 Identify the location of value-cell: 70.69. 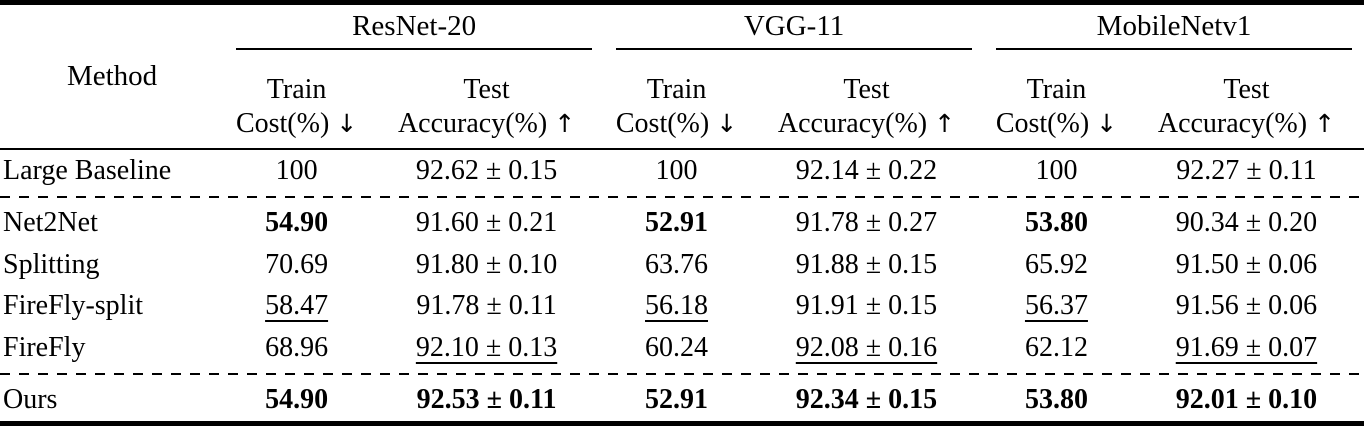
(296, 265).